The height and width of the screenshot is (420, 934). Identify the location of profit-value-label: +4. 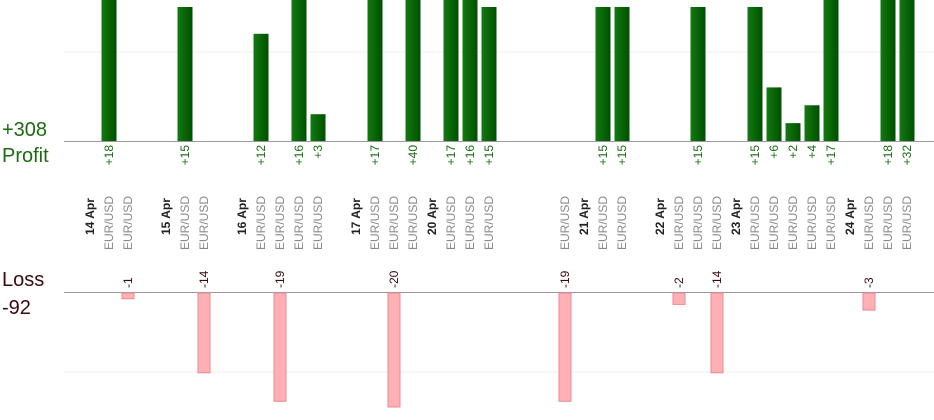
(812, 152).